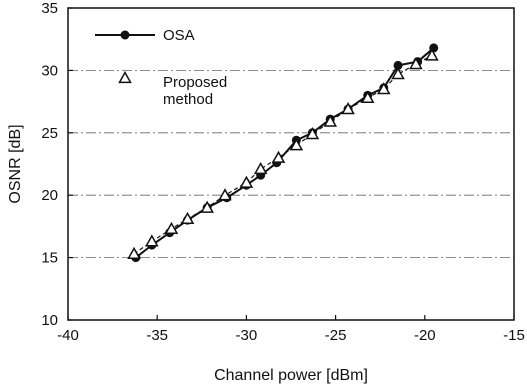 Image resolution: width=527 pixels, height=385 pixels. What do you see at coordinates (49, 195) in the screenshot?
I see `y-tick-label: 20` at bounding box center [49, 195].